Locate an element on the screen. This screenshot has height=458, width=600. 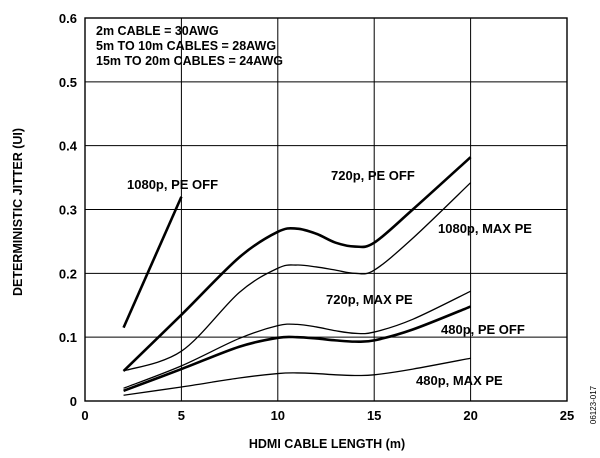
y-axis-title: DETERMINISTIC JITTER (UI) is located at coordinates (18, 212).